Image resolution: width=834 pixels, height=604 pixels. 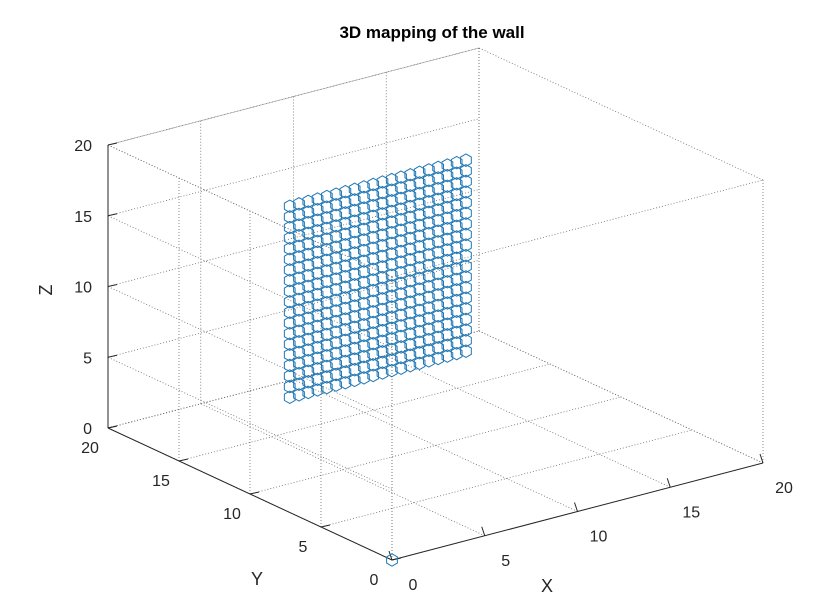 What do you see at coordinates (183, 460) in the screenshot?
I see `y-tick` at bounding box center [183, 460].